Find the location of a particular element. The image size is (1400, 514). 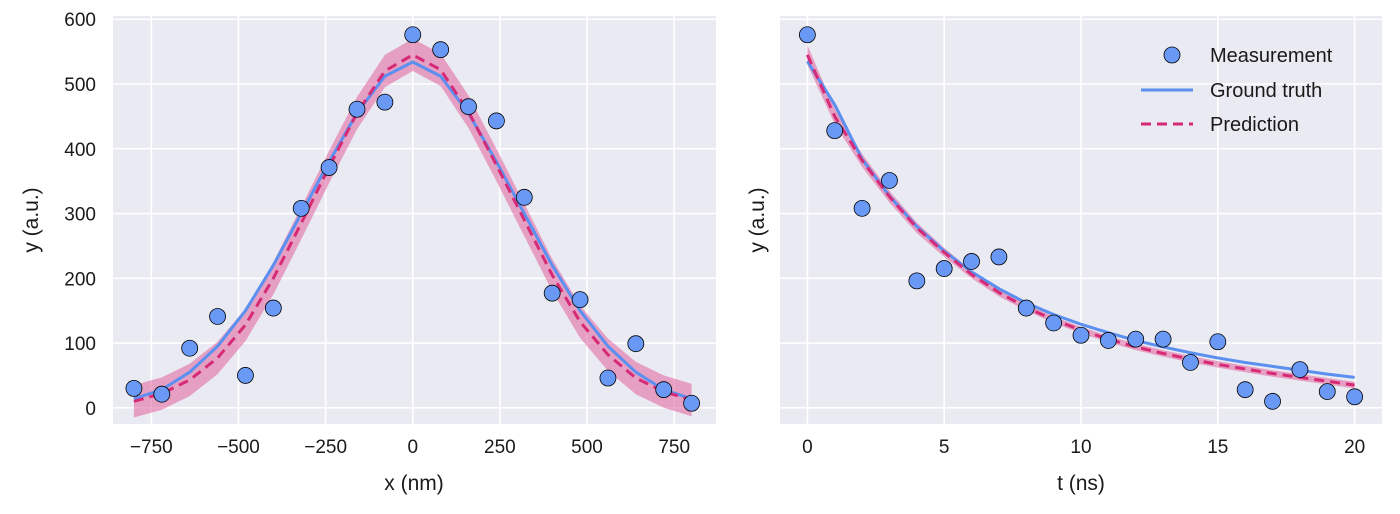

x-tick-label: 750 is located at coordinates (674, 447).